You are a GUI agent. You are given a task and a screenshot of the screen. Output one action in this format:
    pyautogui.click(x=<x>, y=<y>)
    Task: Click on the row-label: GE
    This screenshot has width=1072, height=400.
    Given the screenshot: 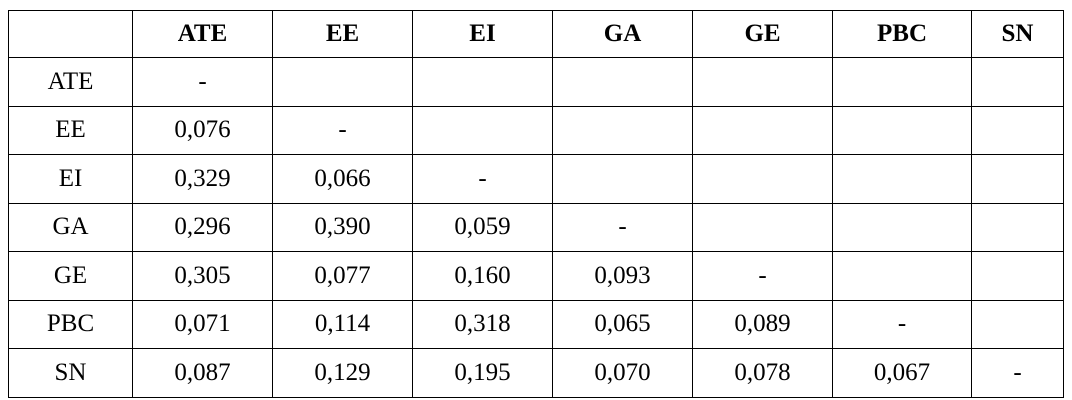 What is the action you would take?
    pyautogui.click(x=70, y=276)
    